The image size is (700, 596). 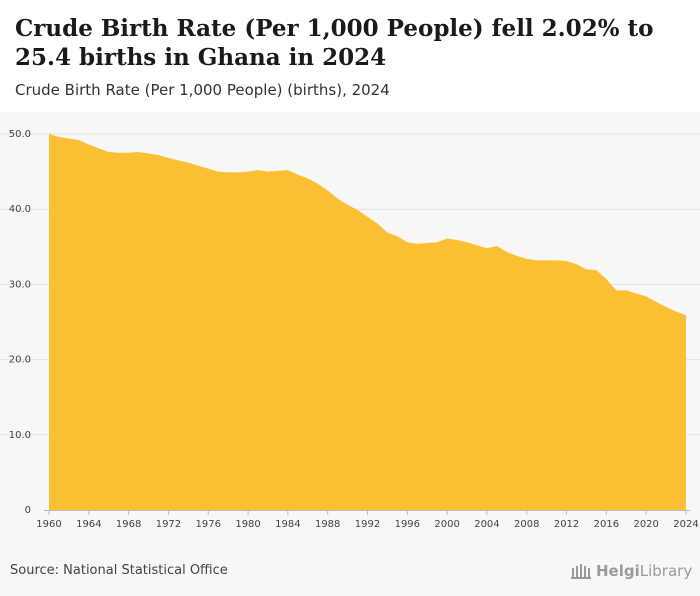 What do you see at coordinates (20, 134) in the screenshot?
I see `y-tick-label: 50.0` at bounding box center [20, 134].